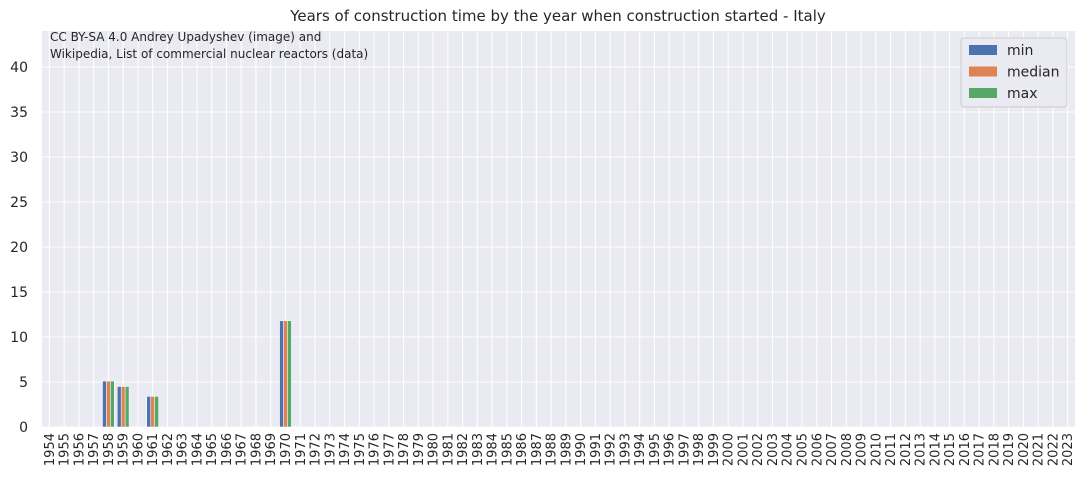  Describe the element at coordinates (148, 412) in the screenshot. I see `bar-min-1961` at that location.